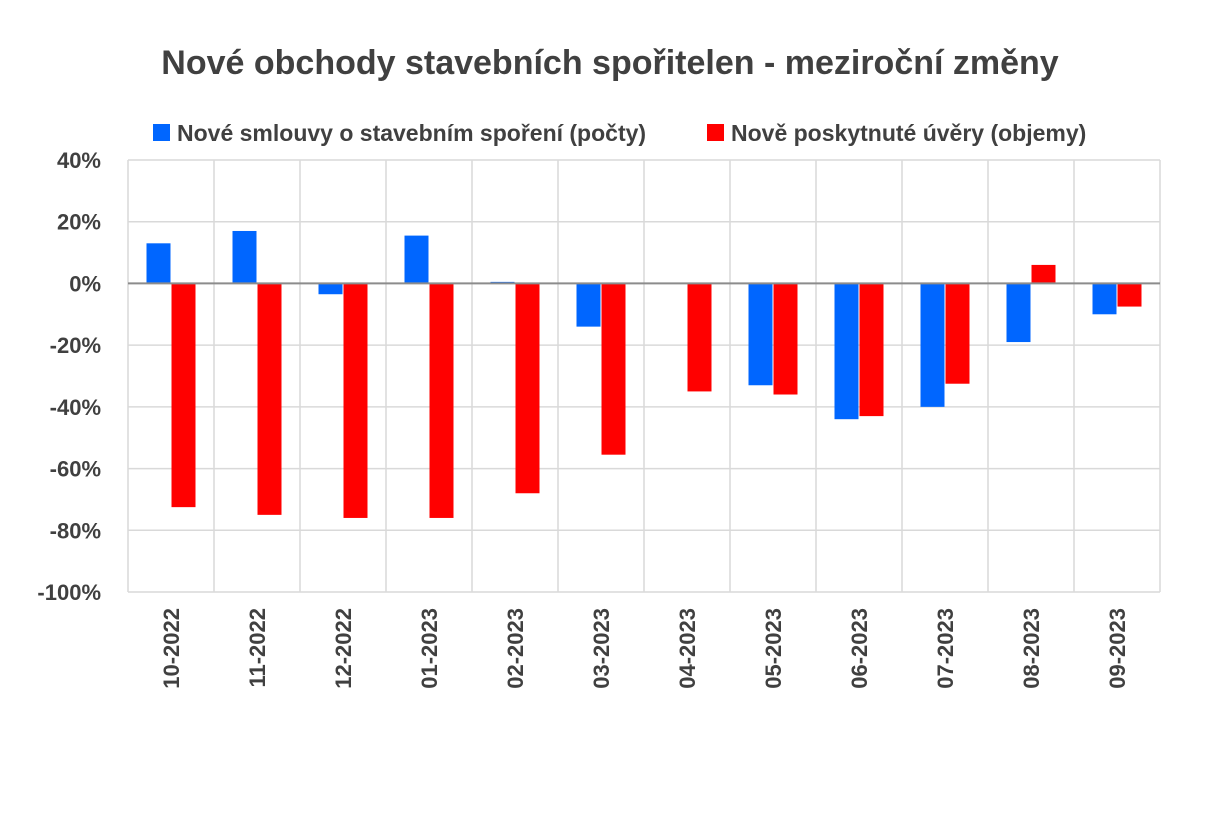 The height and width of the screenshot is (813, 1208). I want to click on bar-series-2-04-2023, so click(699, 337).